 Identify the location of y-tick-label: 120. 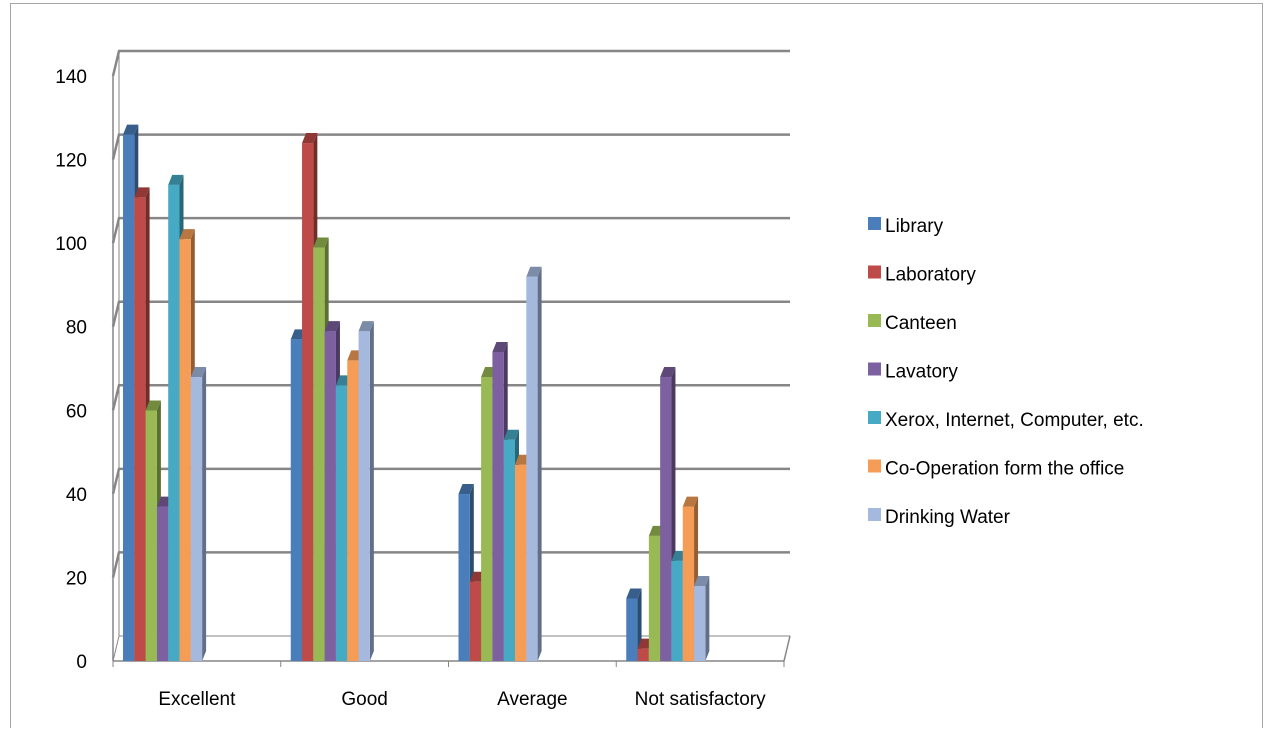
(71, 161).